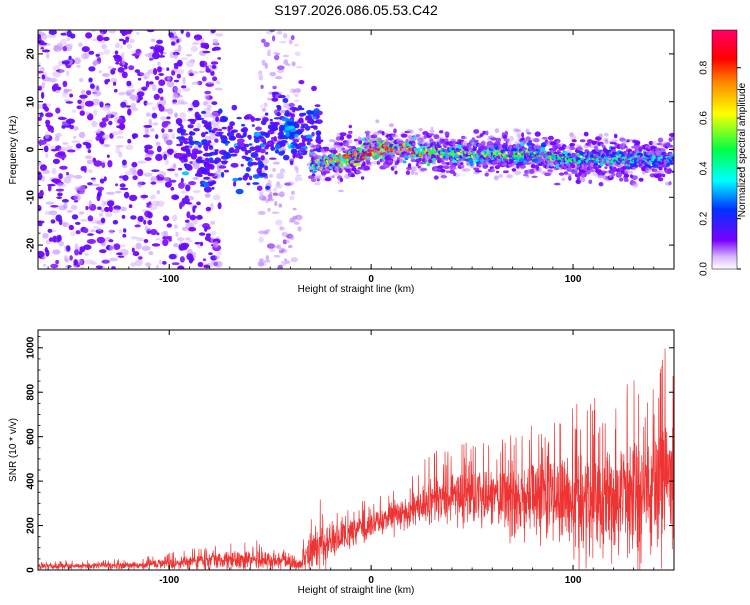 The height and width of the screenshot is (605, 750). Describe the element at coordinates (31, 197) in the screenshot. I see `spectrogram-ytick-label: -10` at that location.